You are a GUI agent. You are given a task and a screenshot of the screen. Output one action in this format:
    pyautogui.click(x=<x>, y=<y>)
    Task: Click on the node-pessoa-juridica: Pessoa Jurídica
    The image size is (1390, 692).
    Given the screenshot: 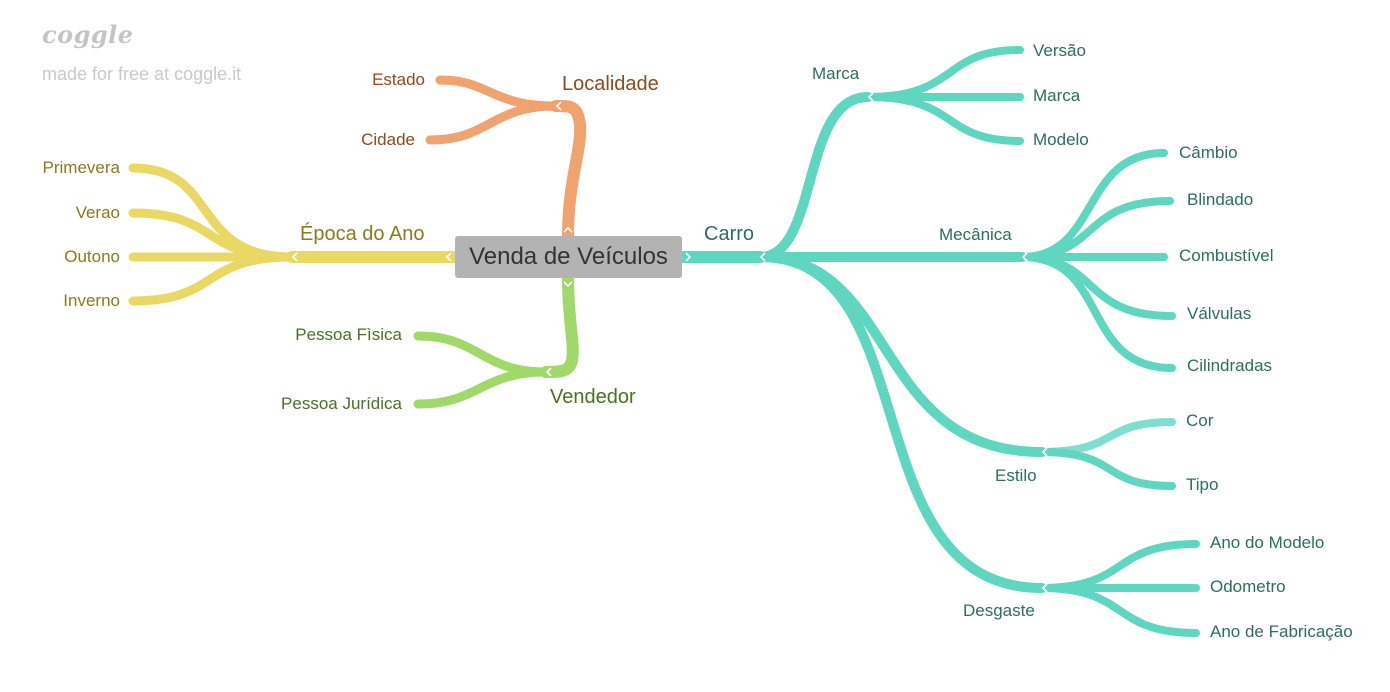 What is the action you would take?
    pyautogui.click(x=341, y=403)
    